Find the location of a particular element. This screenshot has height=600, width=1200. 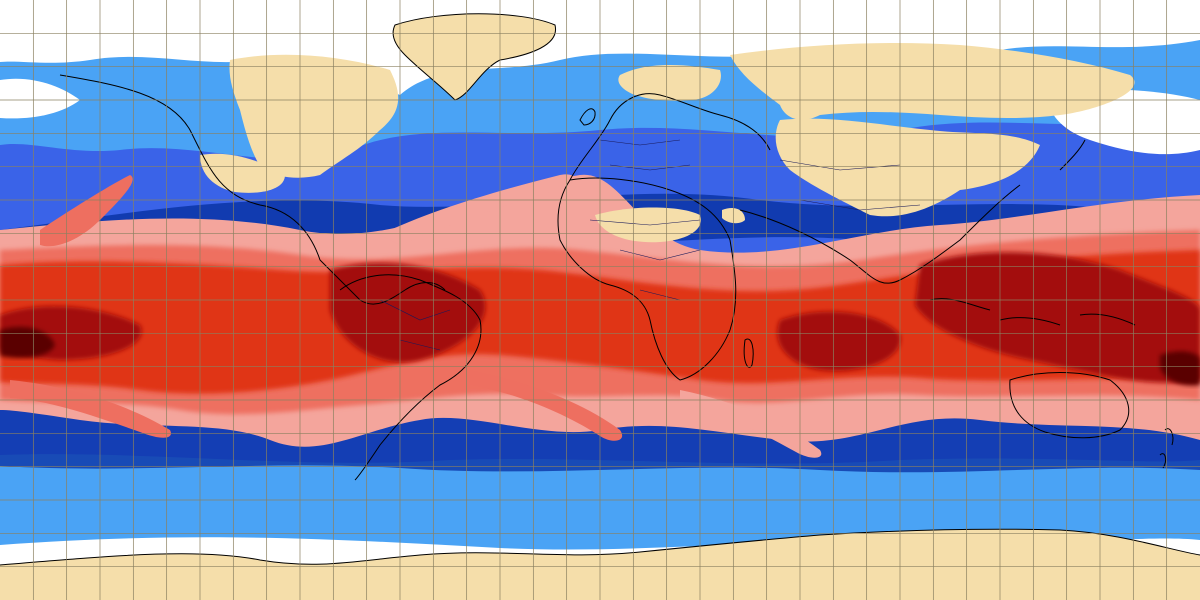

coast-south-america is located at coordinates (410, 377).